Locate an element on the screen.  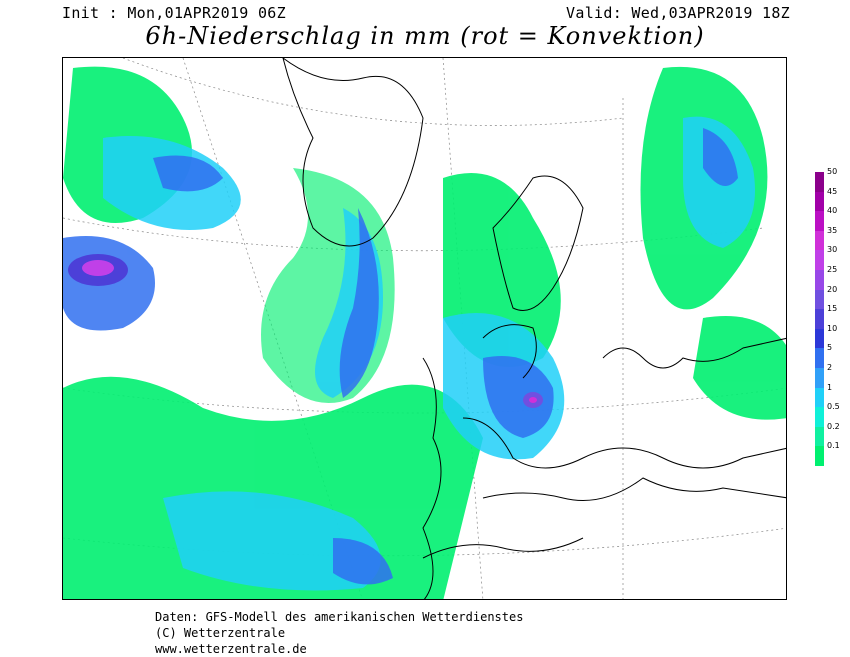
legend-label: 1 is located at coordinates (830, 387).